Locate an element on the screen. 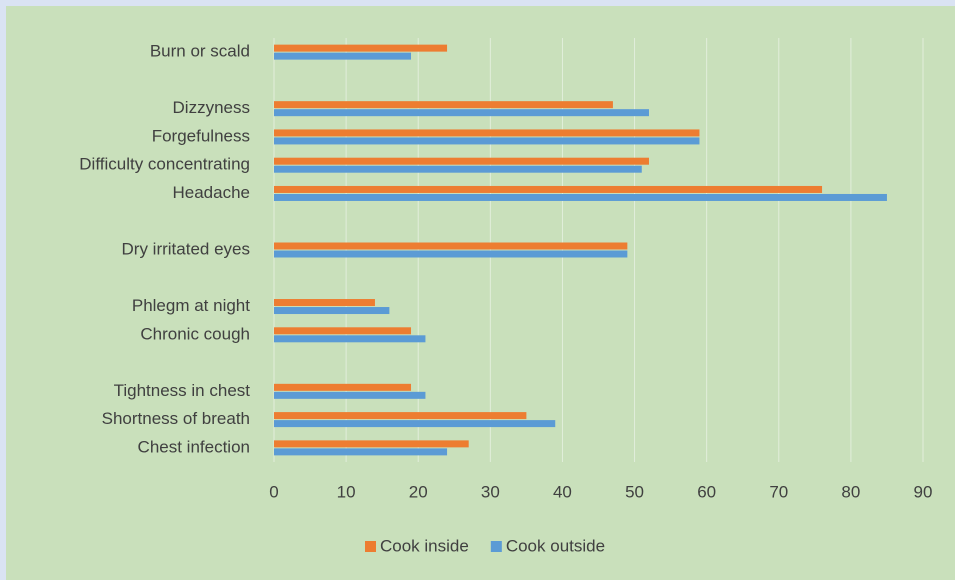 The image size is (955, 580). x-tick-label: 90 is located at coordinates (923, 491).